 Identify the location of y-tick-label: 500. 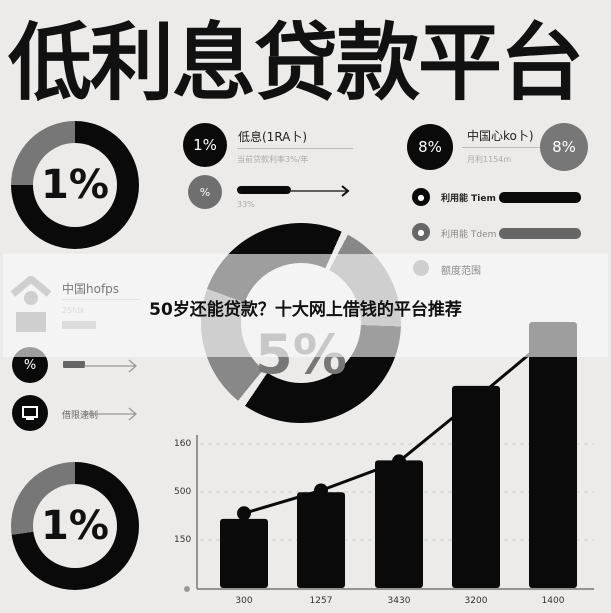
(183, 492).